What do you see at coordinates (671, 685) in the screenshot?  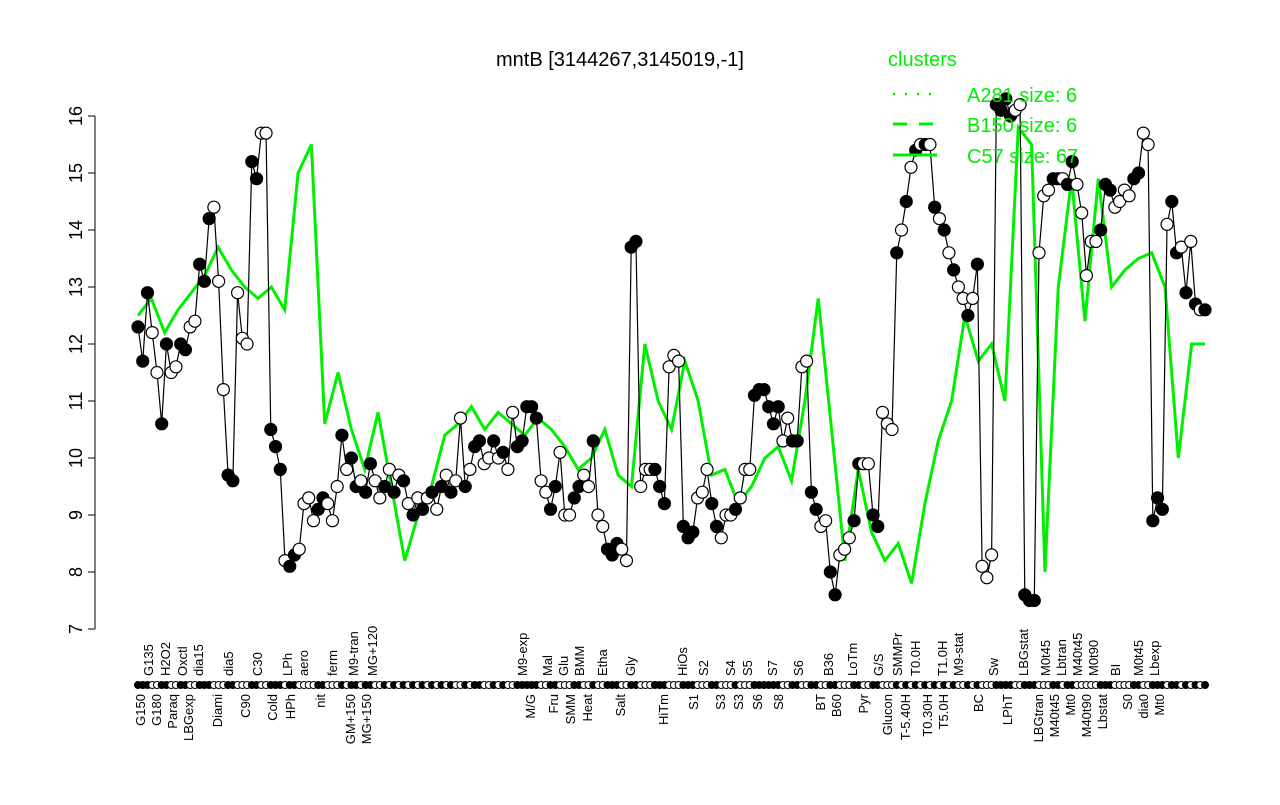 I see `rug-layer` at bounding box center [671, 685].